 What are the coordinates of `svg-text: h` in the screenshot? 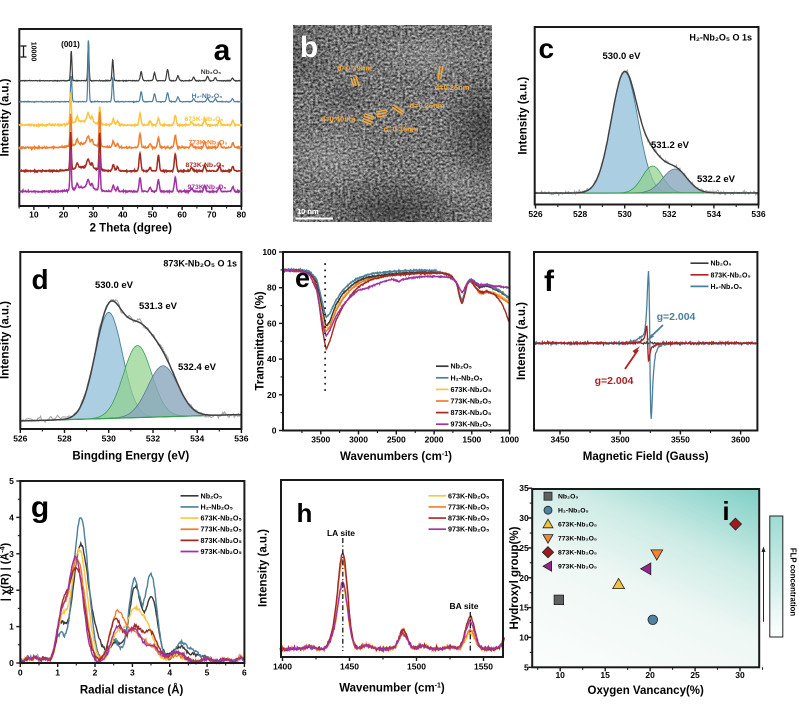 It's located at (304, 513).